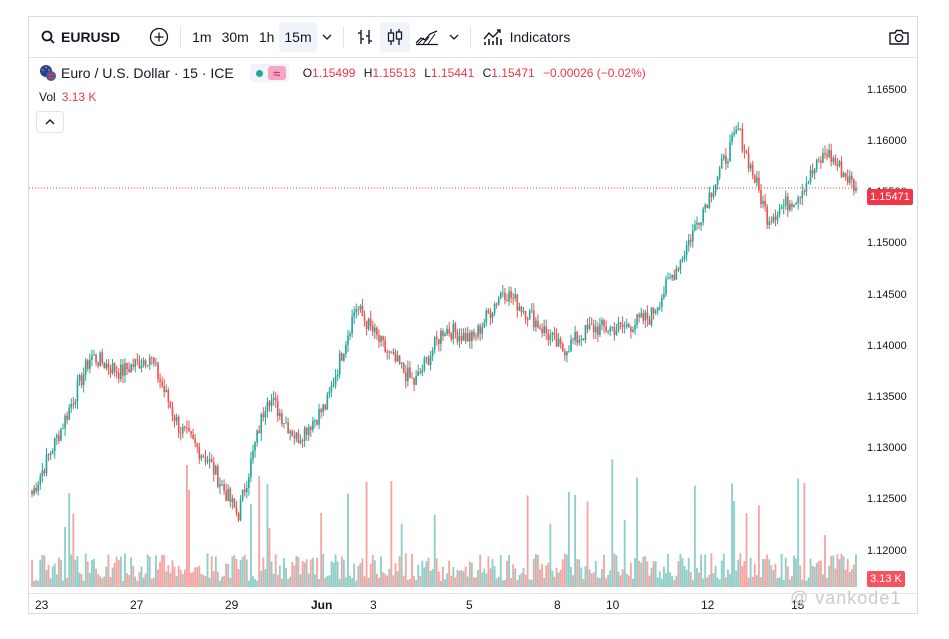 The image size is (949, 639). Describe the element at coordinates (235, 37) in the screenshot. I see `interval-30m: 30m` at that location.